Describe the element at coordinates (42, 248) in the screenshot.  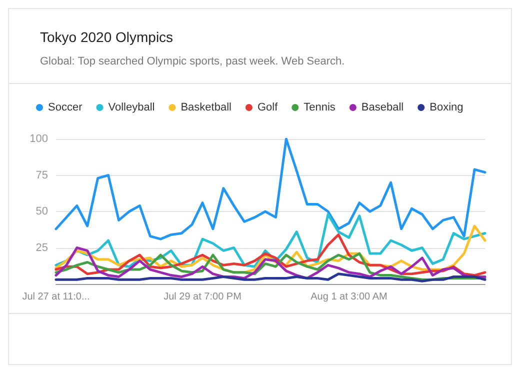
I see `y-tick-label: 25` at that location.